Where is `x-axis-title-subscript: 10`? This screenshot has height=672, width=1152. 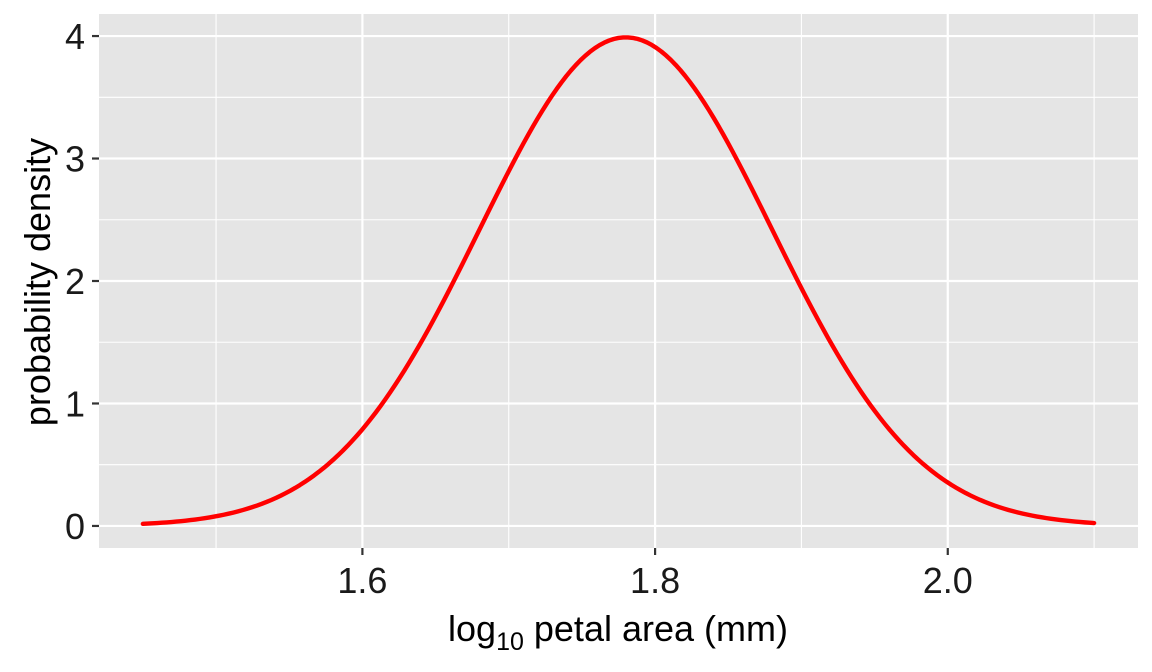 x-axis-title-subscript: 10 is located at coordinates (510, 642).